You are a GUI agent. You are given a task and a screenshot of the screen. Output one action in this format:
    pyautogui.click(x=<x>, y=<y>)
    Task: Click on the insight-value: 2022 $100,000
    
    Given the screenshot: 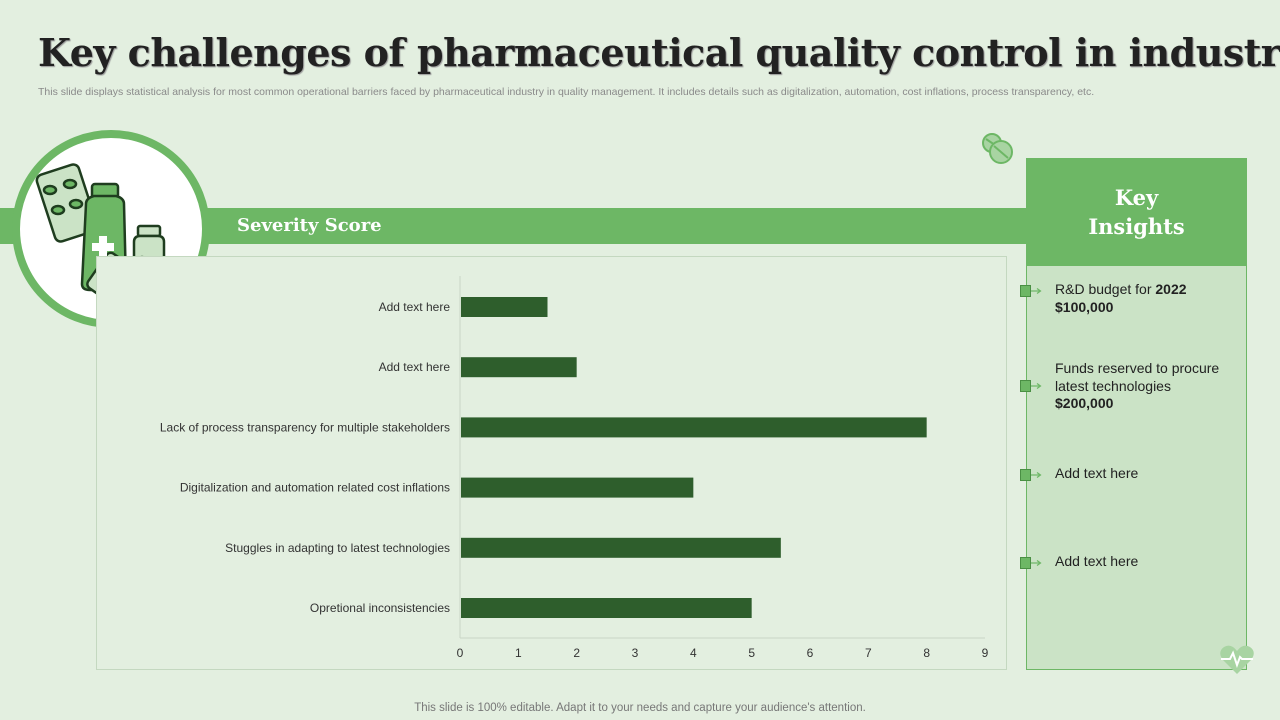 What is the action you would take?
    pyautogui.click(x=1121, y=298)
    